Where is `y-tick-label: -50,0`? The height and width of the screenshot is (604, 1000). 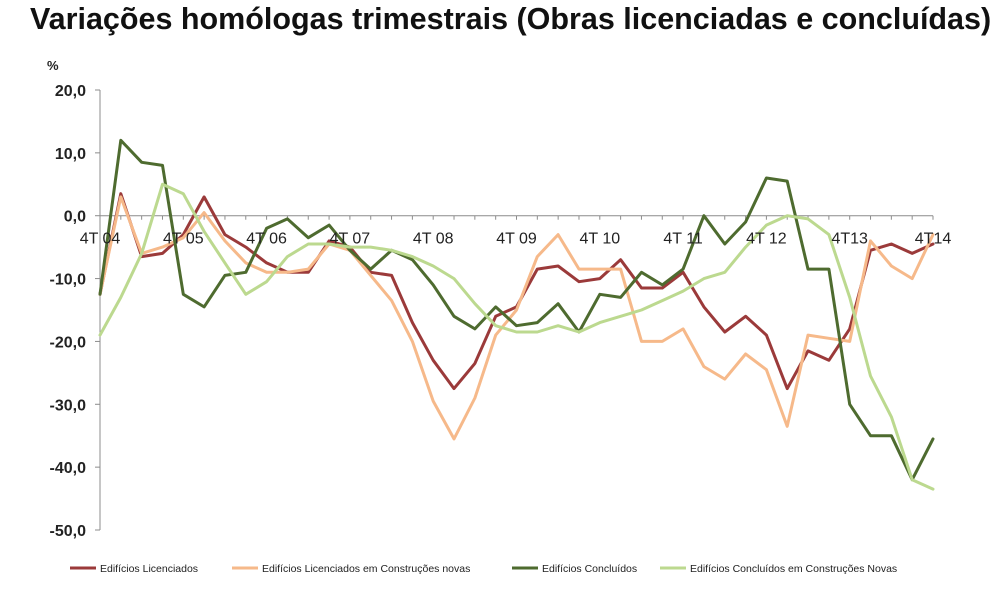 y-tick-label: -50,0 is located at coordinates (68, 531).